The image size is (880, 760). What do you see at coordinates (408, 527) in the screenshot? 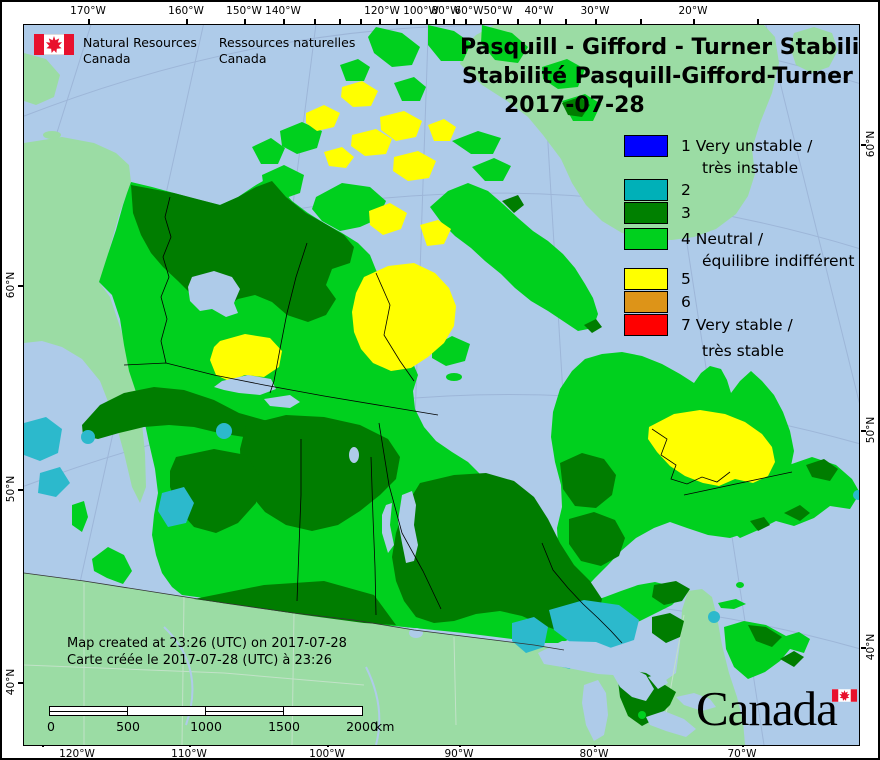
I see `lake-winnipeg` at bounding box center [408, 527].